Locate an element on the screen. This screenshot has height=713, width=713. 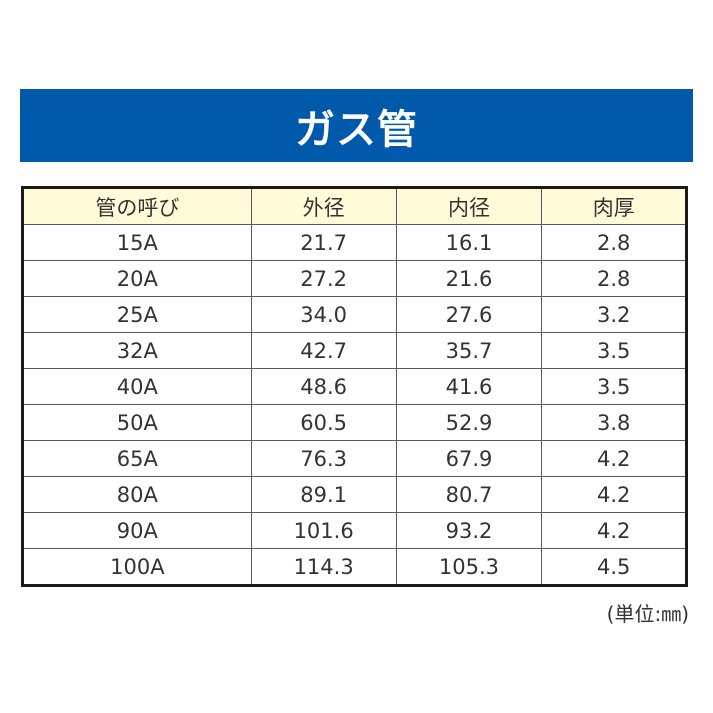
cell-outer-diameter: 89.1 is located at coordinates (323, 494).